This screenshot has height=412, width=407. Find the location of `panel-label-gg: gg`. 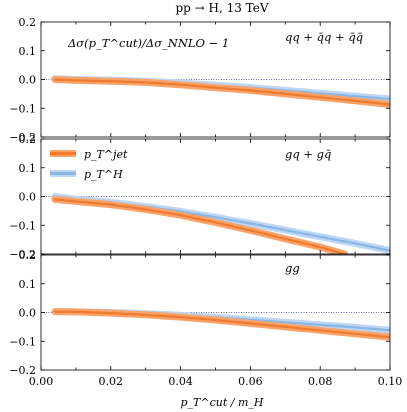

panel-label-gg: gg is located at coordinates (292, 268).